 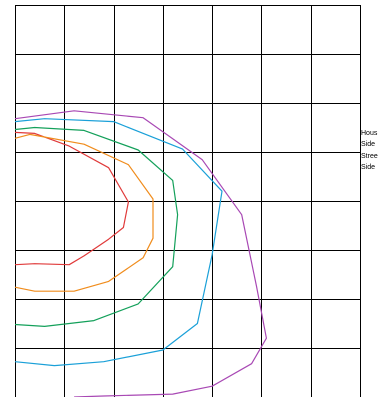 What do you see at coordinates (369, 150) in the screenshot?
I see `legend: Hous Side Stree Side` at bounding box center [369, 150].